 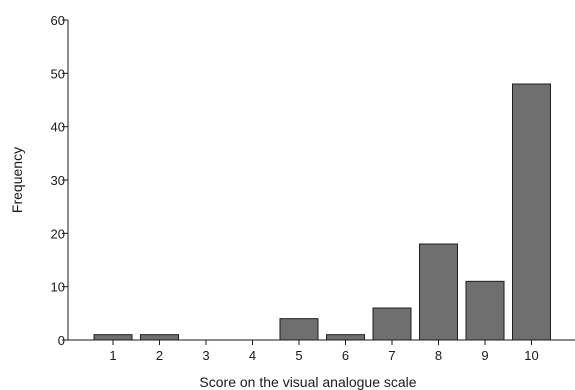 I want to click on x-tick-label: 2, so click(x=159, y=355).